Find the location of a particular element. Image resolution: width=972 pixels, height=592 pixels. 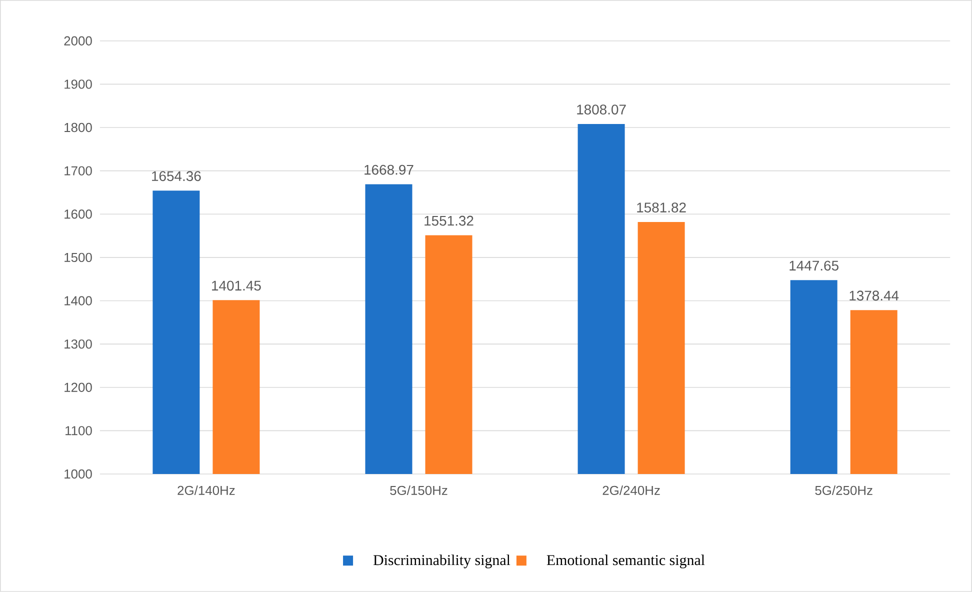

x-tick-label: 5G/150Hz is located at coordinates (419, 491).